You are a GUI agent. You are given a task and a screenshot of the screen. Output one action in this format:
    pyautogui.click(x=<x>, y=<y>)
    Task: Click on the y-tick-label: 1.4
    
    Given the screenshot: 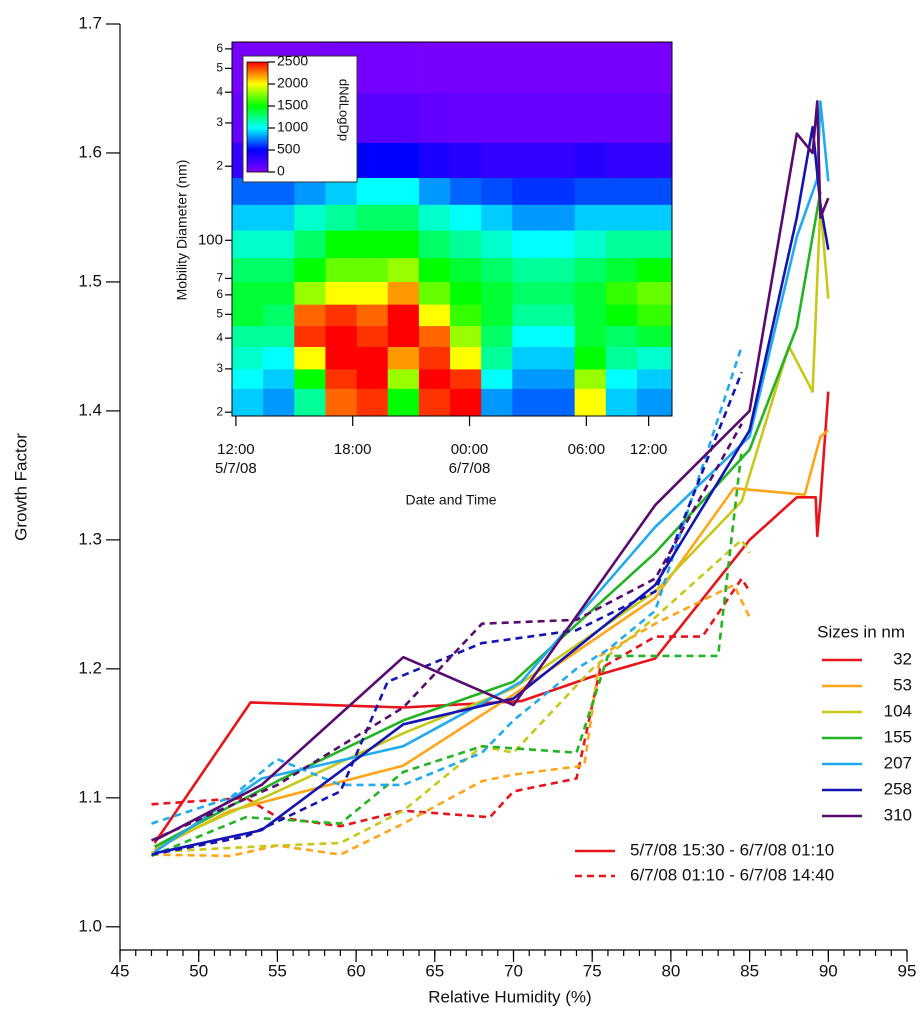 What is the action you would take?
    pyautogui.click(x=90, y=409)
    